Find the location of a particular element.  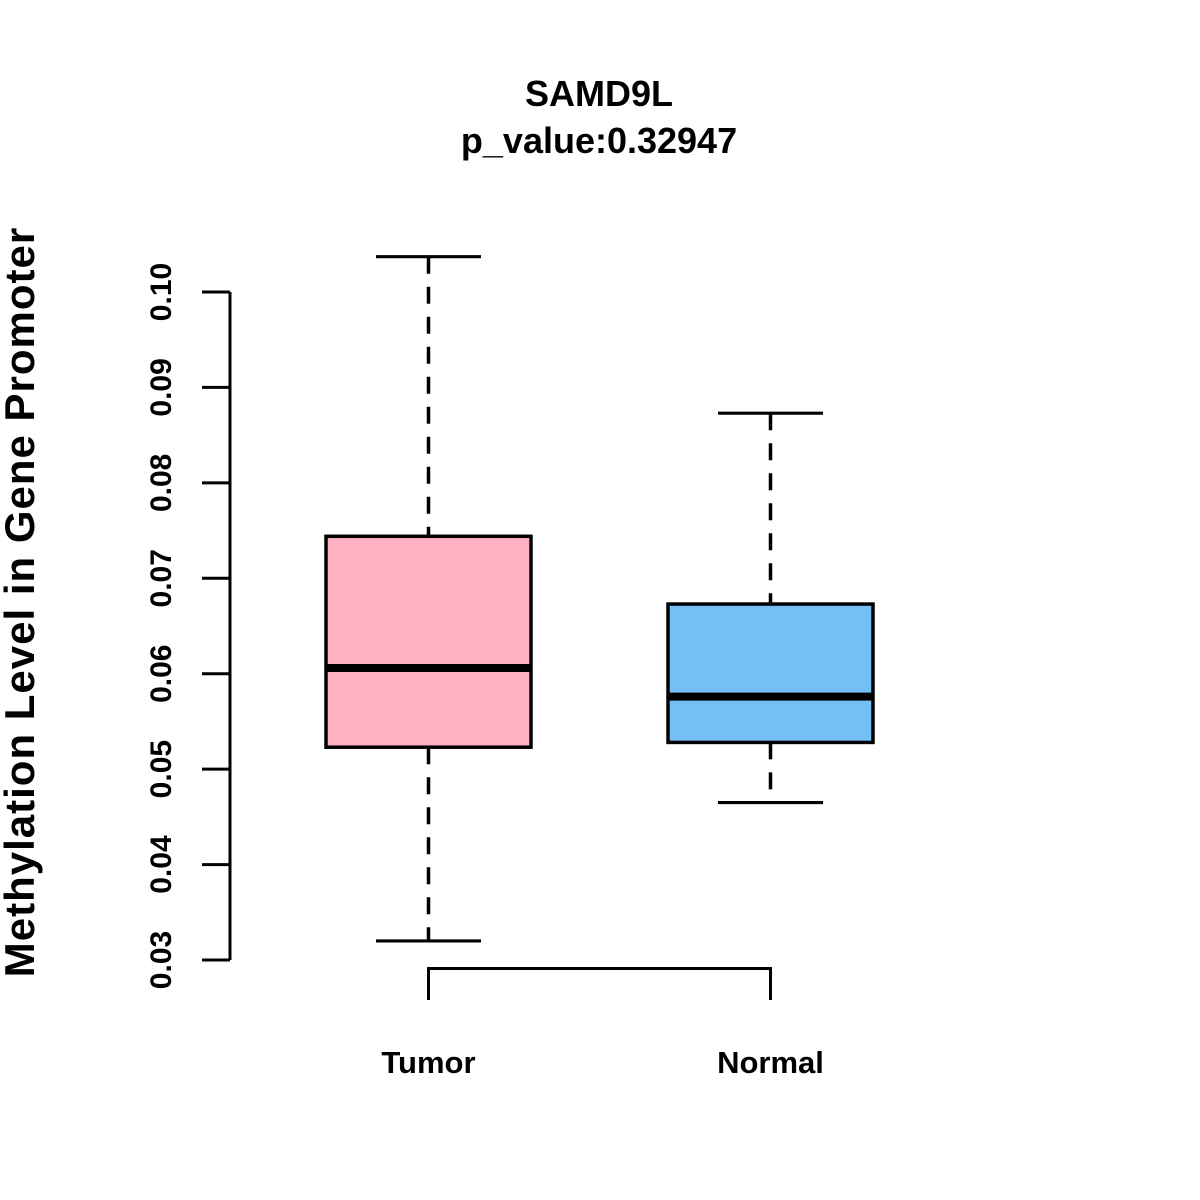

y-axis-label: Methylation Level in Gene Promoter is located at coordinates (21, 602).